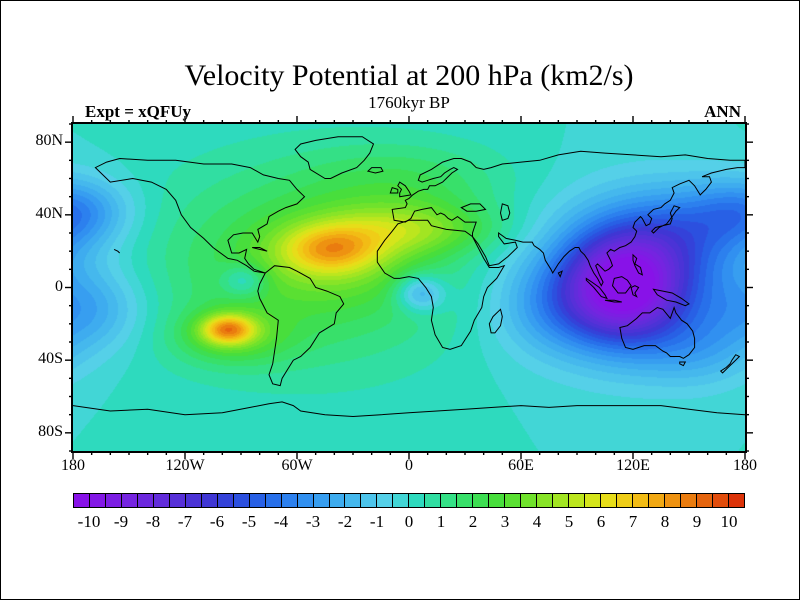 The width and height of the screenshot is (800, 600). What do you see at coordinates (345, 521) in the screenshot?
I see `colorbar-label: -2` at bounding box center [345, 521].